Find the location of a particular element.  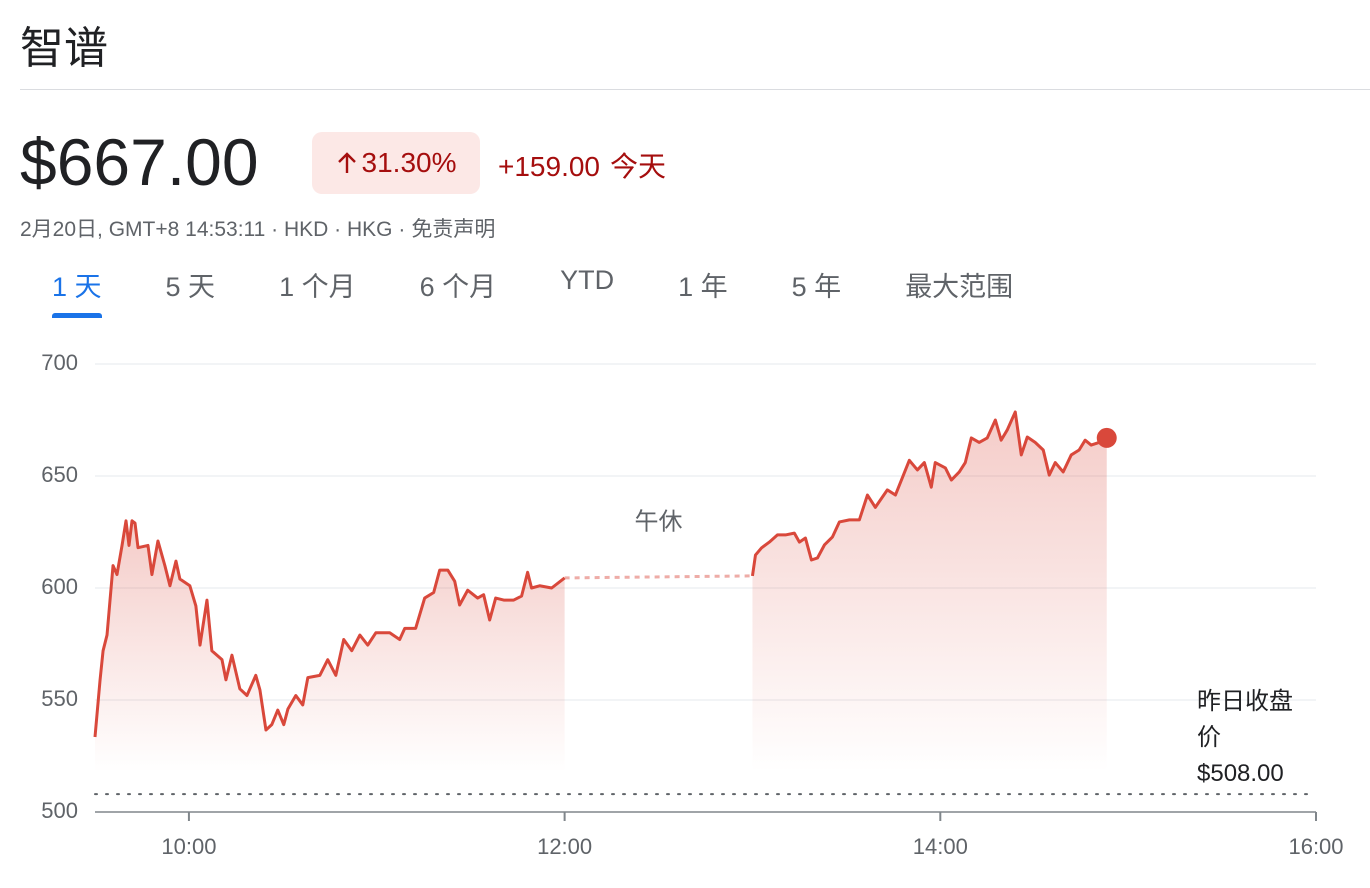

divider is located at coordinates (695, 89).